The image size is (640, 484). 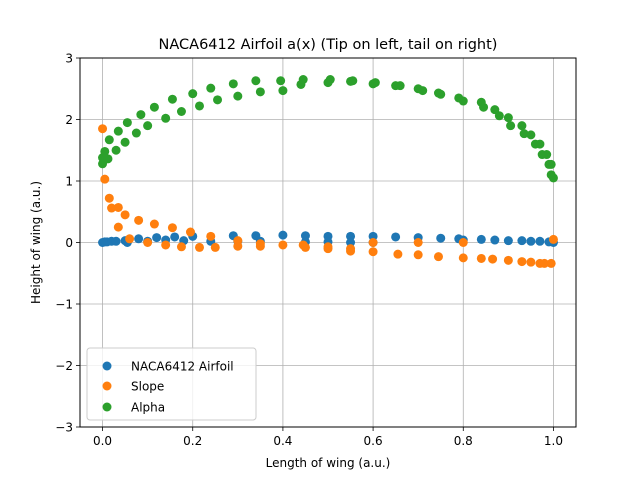 I want to click on y-tick-label: −3, so click(x=64, y=428).